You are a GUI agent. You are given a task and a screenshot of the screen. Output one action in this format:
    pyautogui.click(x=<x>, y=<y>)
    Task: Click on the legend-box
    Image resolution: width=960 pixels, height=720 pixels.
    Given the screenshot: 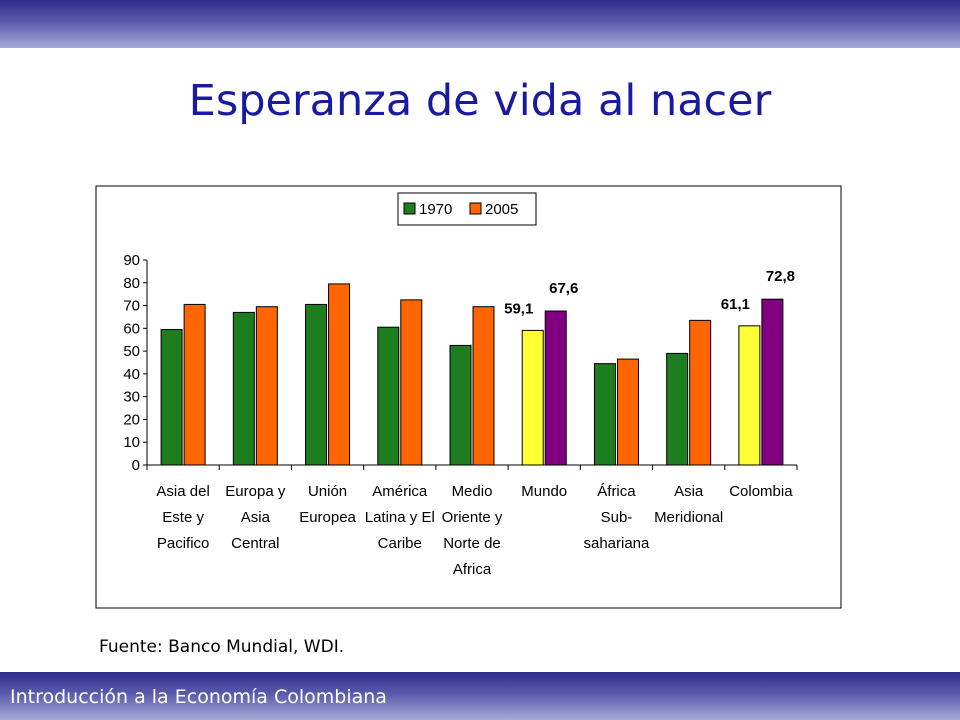 What is the action you would take?
    pyautogui.click(x=467, y=209)
    